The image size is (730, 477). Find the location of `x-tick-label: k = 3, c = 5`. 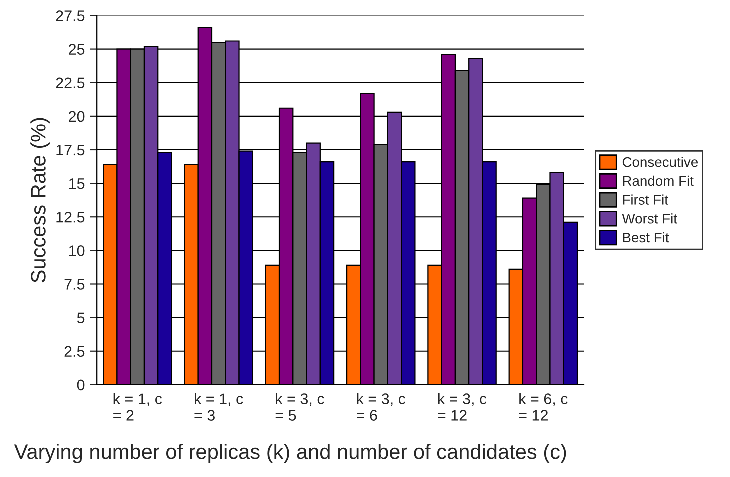

x-tick-label: k = 3, c = 5 is located at coordinates (300, 407).